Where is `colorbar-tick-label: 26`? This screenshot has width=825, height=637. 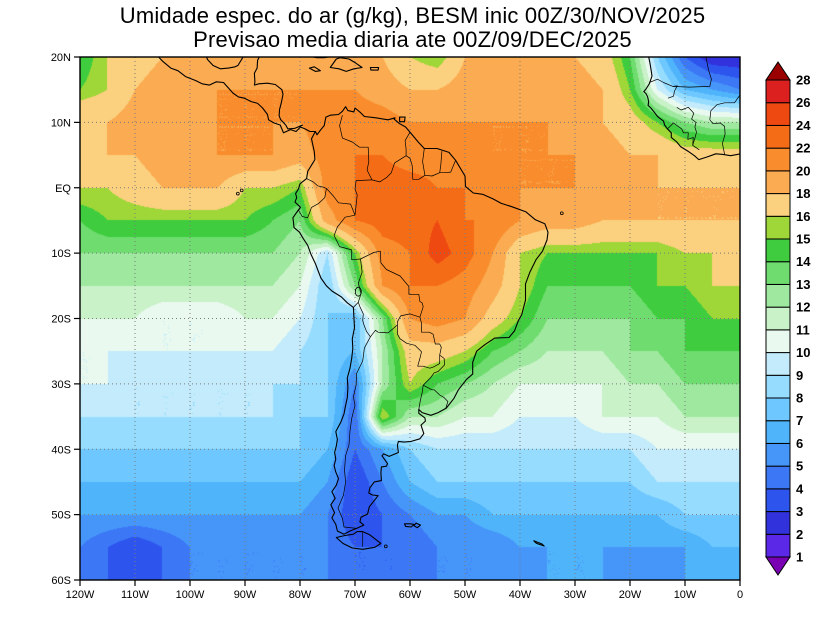 colorbar-tick-label: 26 is located at coordinates (803, 102).